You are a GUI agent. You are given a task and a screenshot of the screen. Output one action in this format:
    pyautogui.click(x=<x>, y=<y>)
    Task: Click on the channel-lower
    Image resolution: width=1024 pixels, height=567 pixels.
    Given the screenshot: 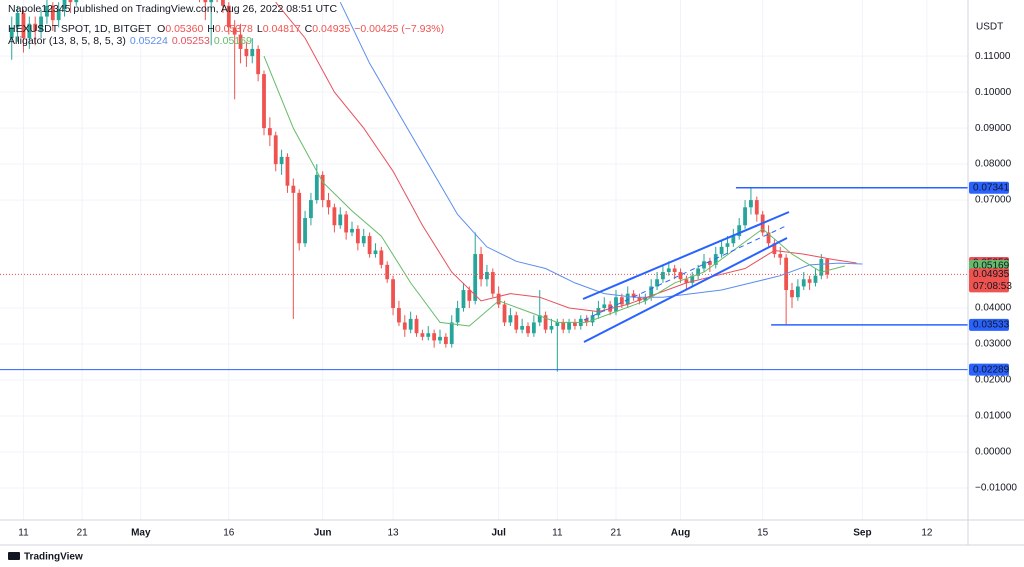 What is the action you would take?
    pyautogui.click(x=685, y=290)
    